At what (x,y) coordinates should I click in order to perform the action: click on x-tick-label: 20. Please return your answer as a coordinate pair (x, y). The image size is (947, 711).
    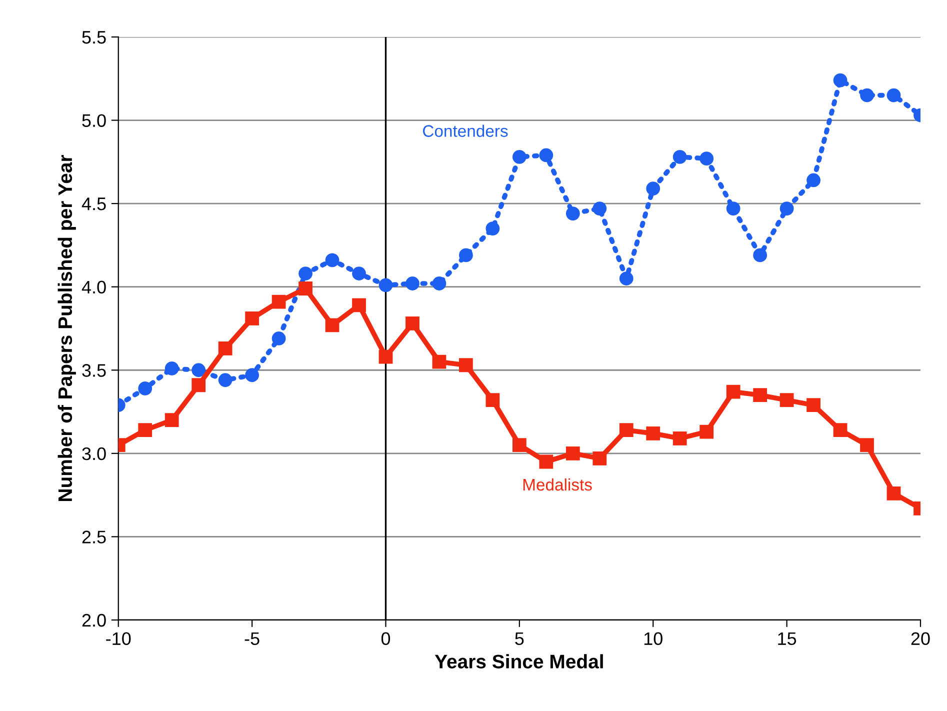
    Looking at the image, I should click on (920, 639).